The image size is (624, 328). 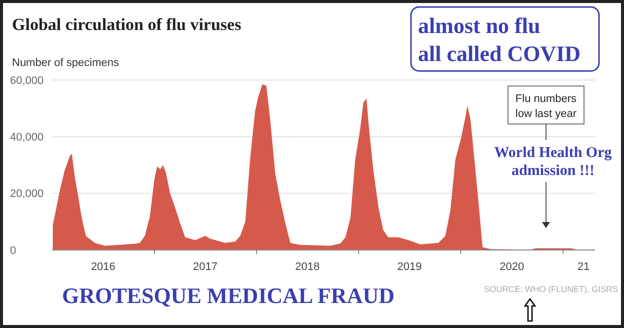 I want to click on x-tick-label: 2018, so click(x=307, y=267).